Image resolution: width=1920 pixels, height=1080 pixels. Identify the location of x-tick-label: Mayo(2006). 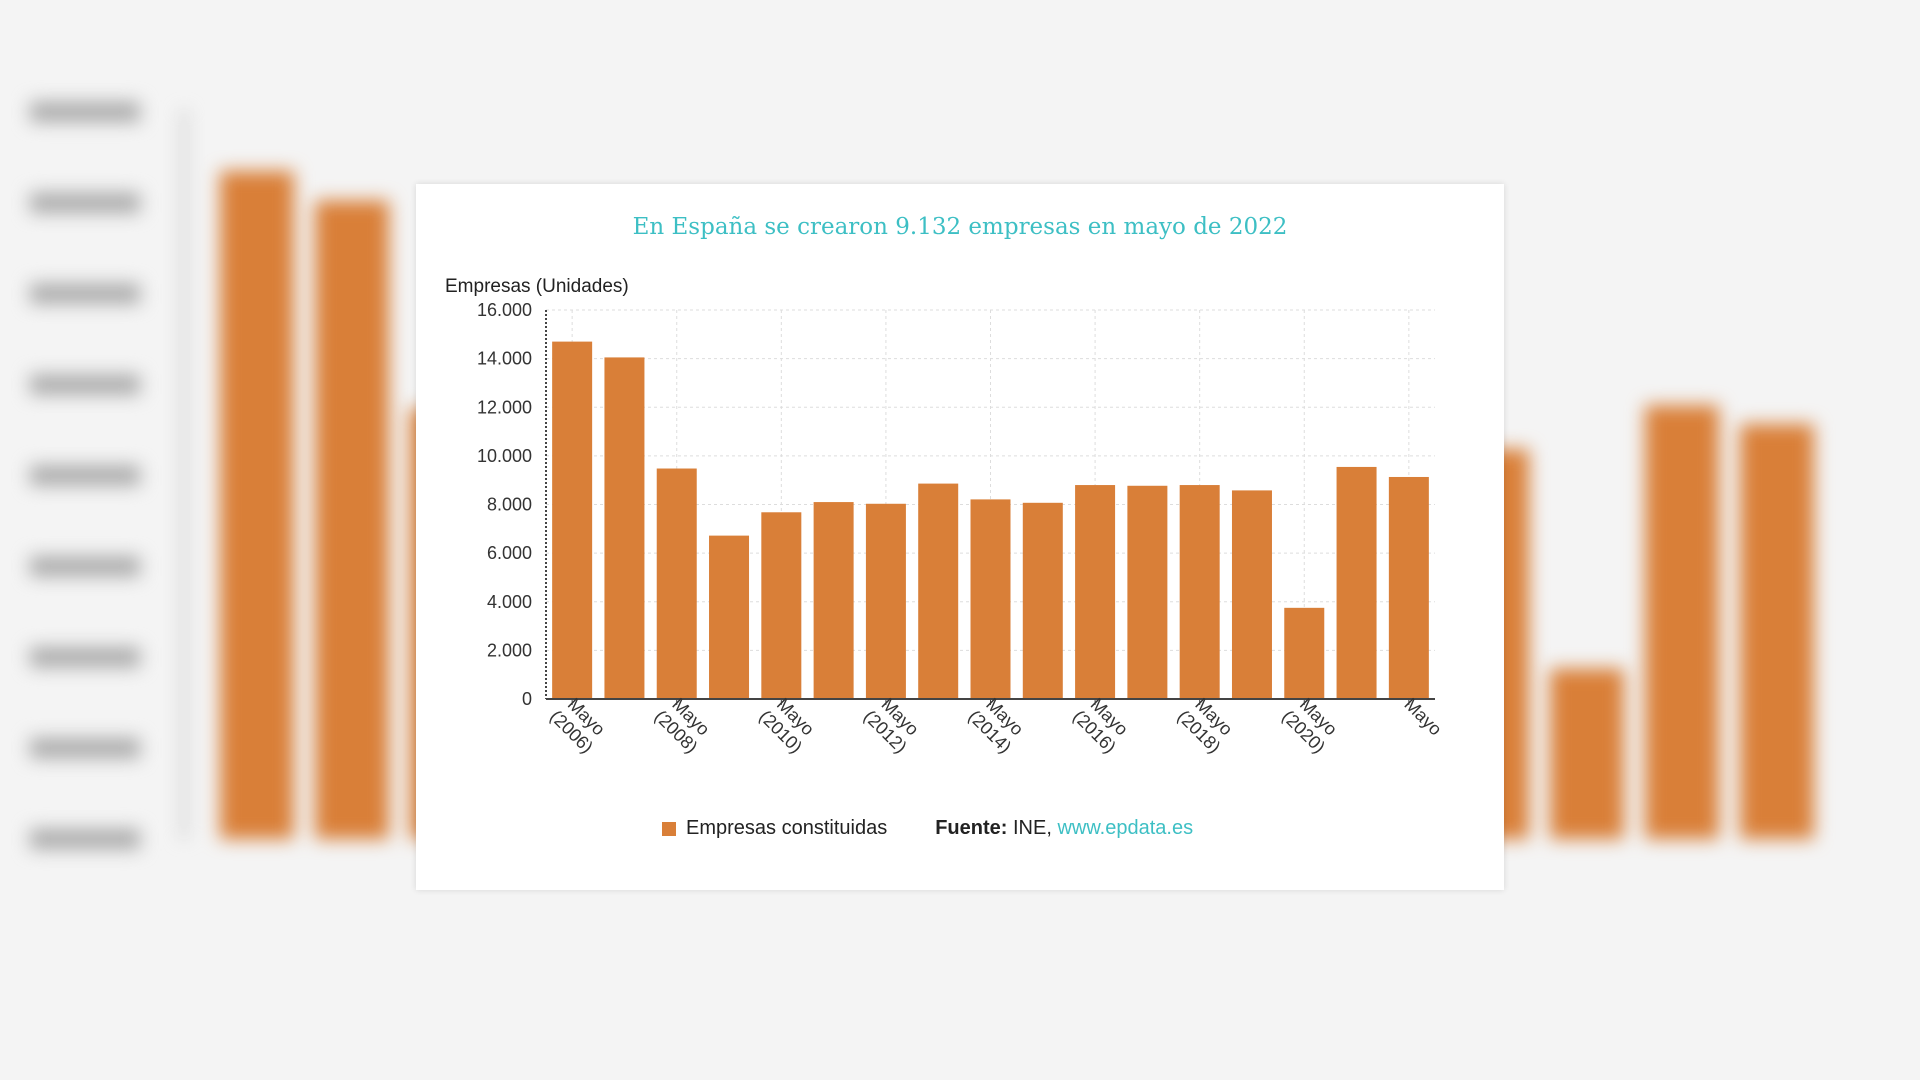
(579, 724).